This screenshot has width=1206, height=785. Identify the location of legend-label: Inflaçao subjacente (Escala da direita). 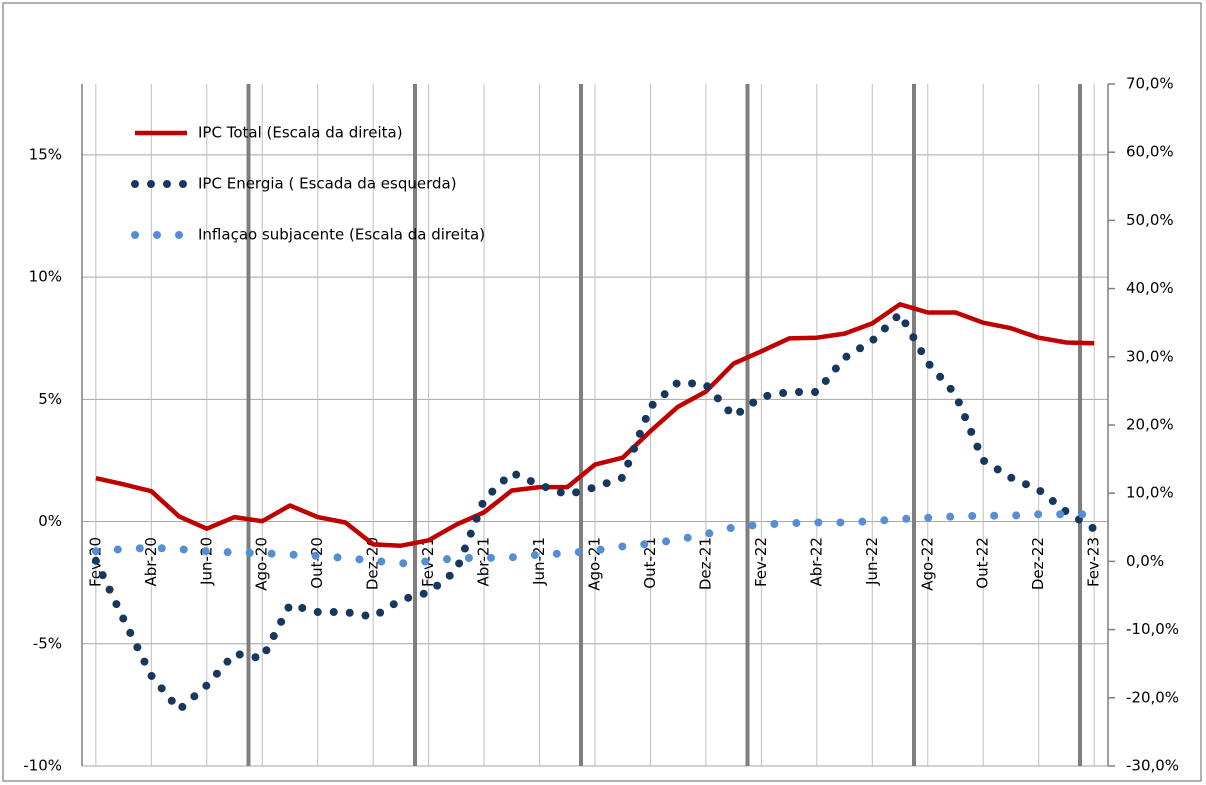
(341, 235).